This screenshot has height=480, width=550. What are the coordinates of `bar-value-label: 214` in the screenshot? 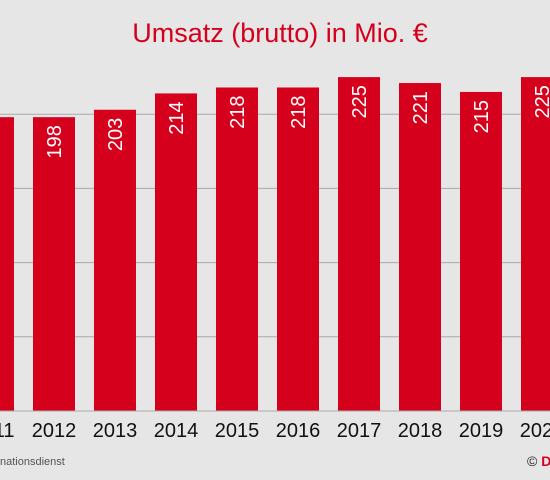 It's located at (177, 117).